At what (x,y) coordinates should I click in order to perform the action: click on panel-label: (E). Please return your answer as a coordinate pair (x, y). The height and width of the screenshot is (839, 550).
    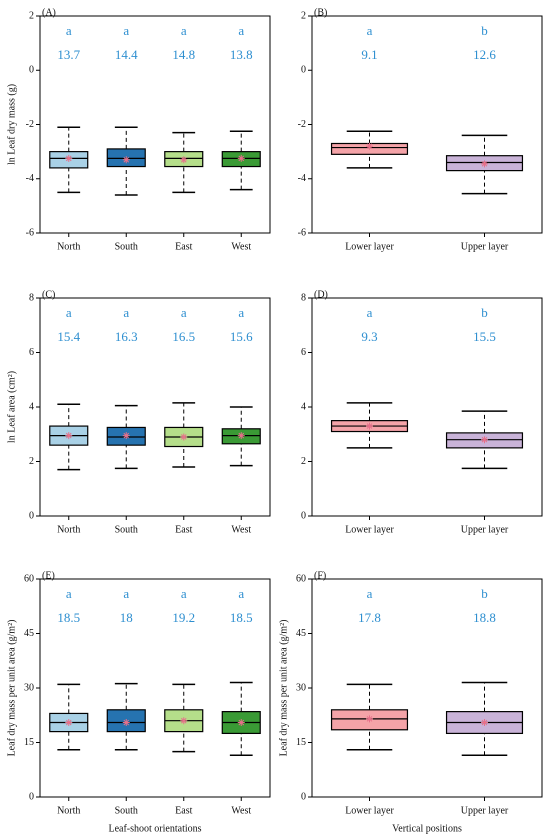
    Looking at the image, I should click on (48, 575).